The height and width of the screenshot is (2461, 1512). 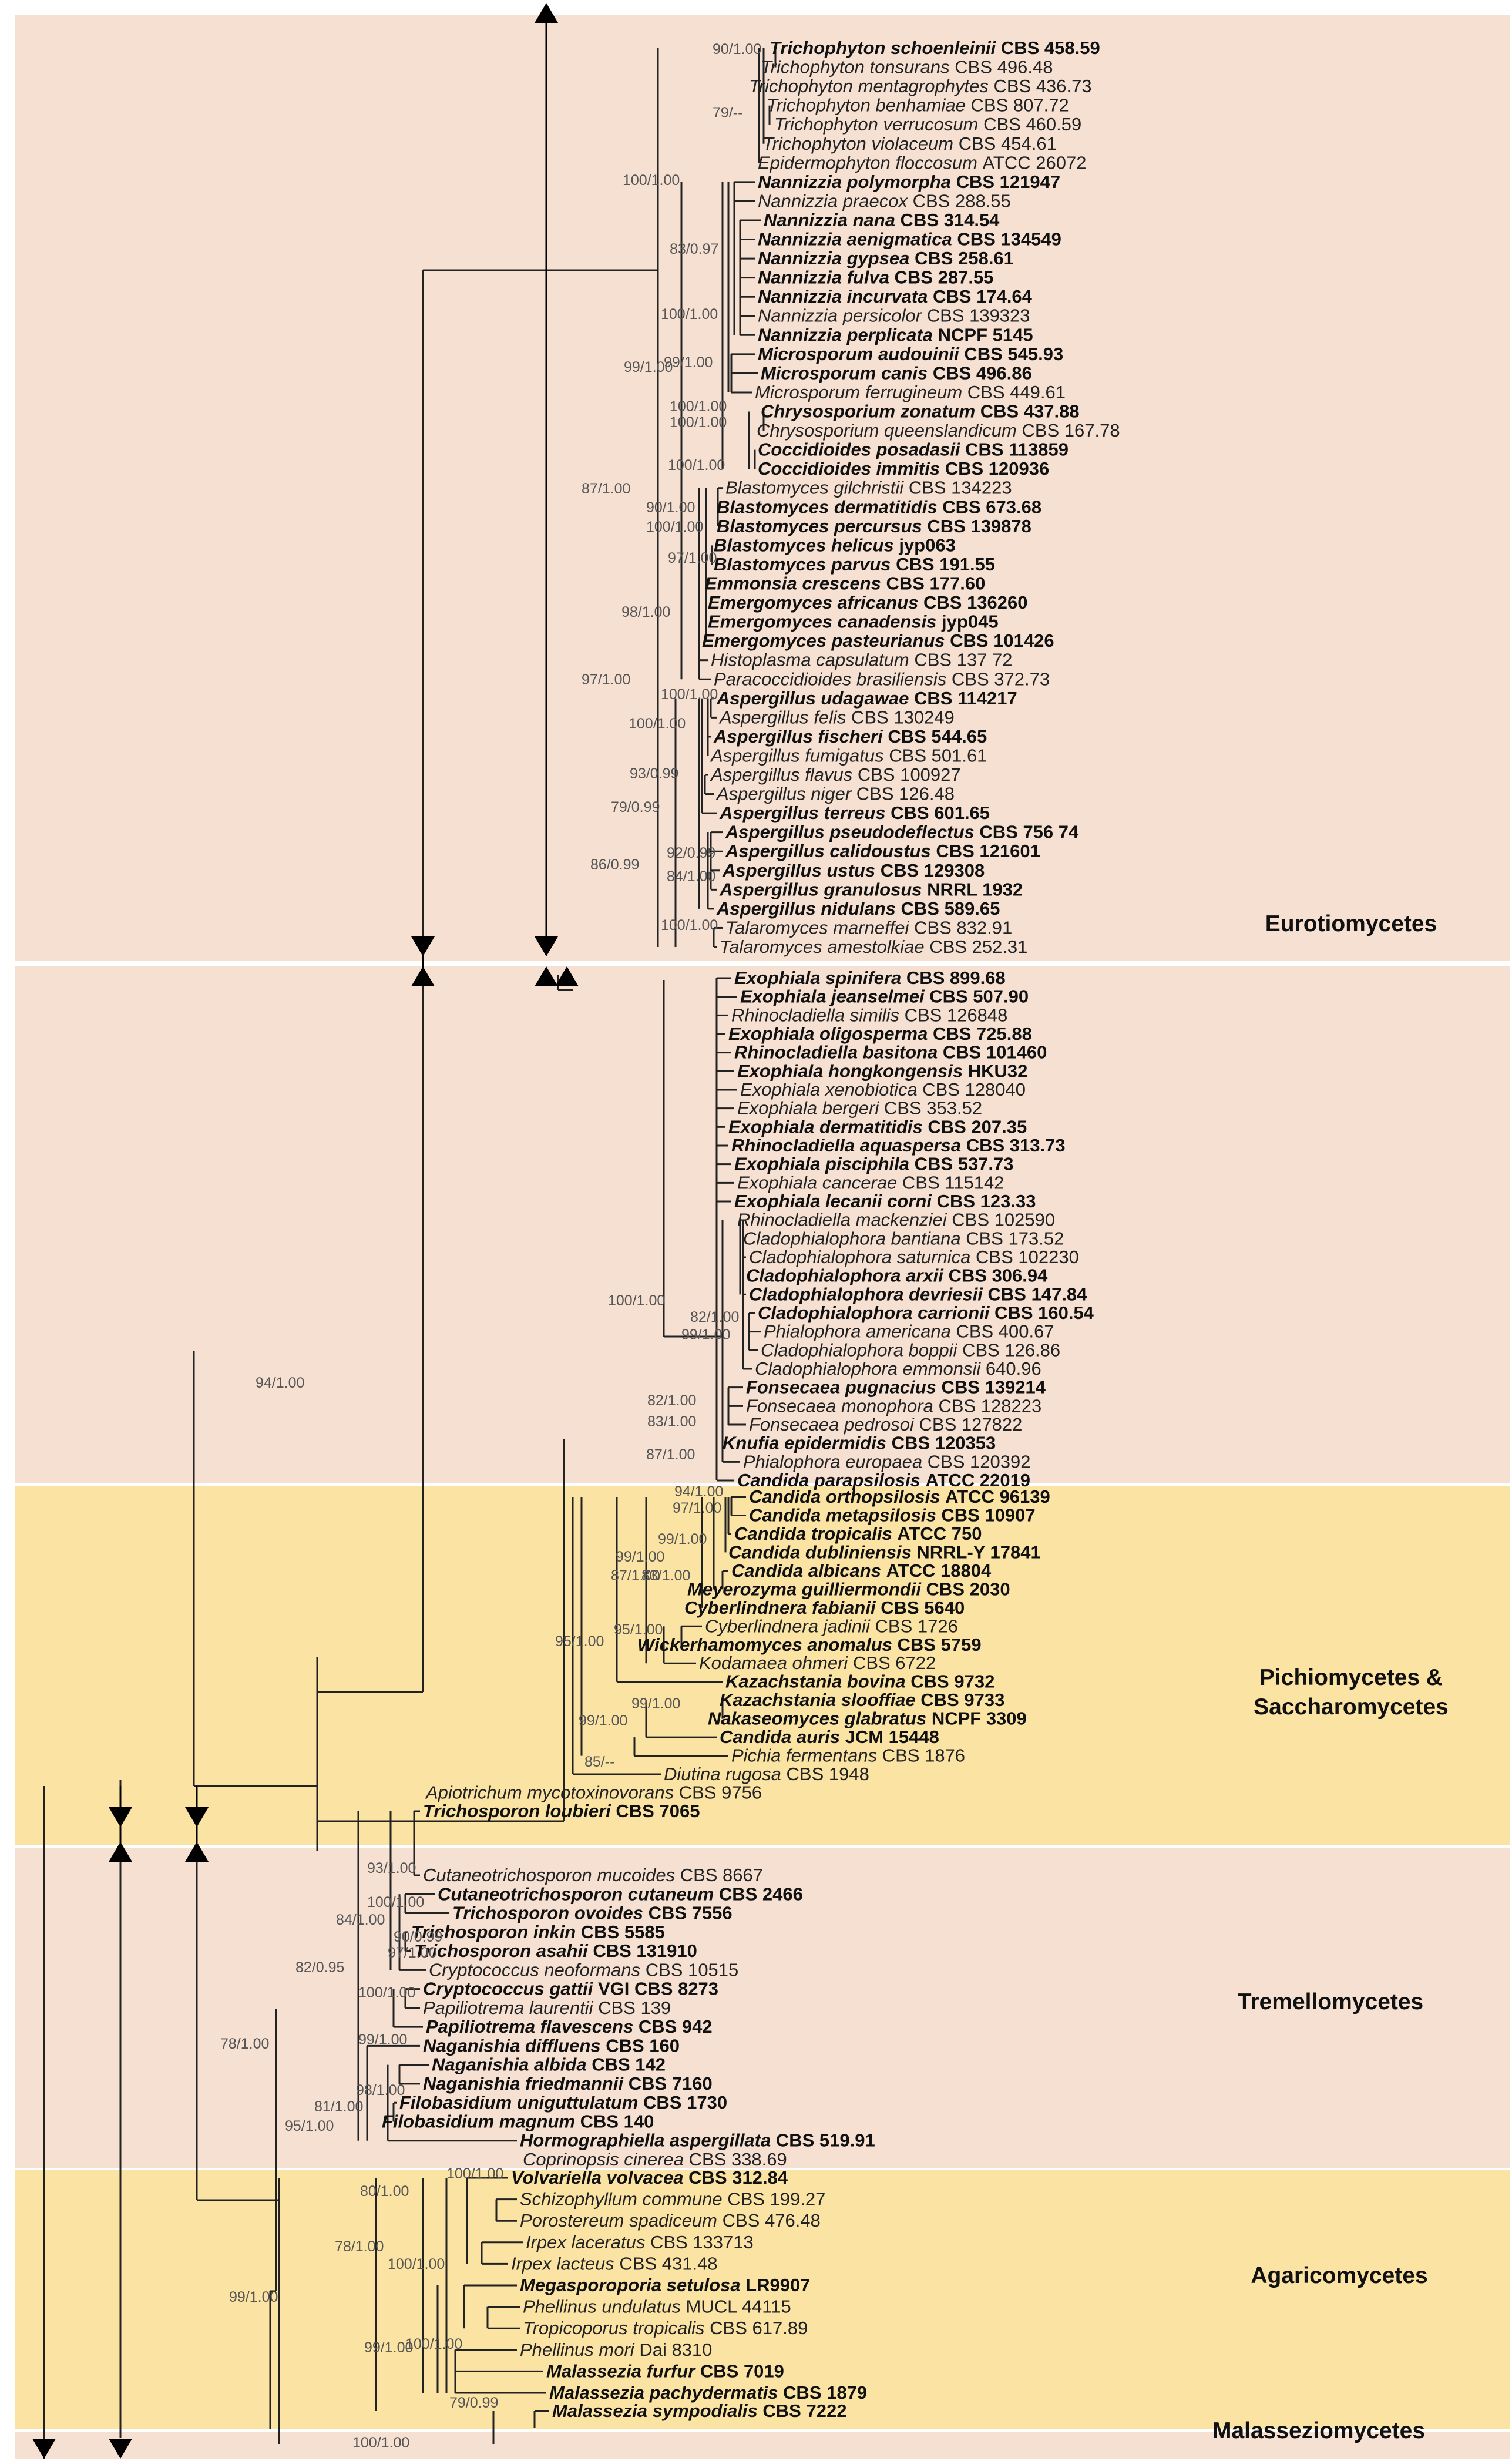 What do you see at coordinates (854, 1238) in the screenshot?
I see `taxon-name: Cladophialophora bantiana` at bounding box center [854, 1238].